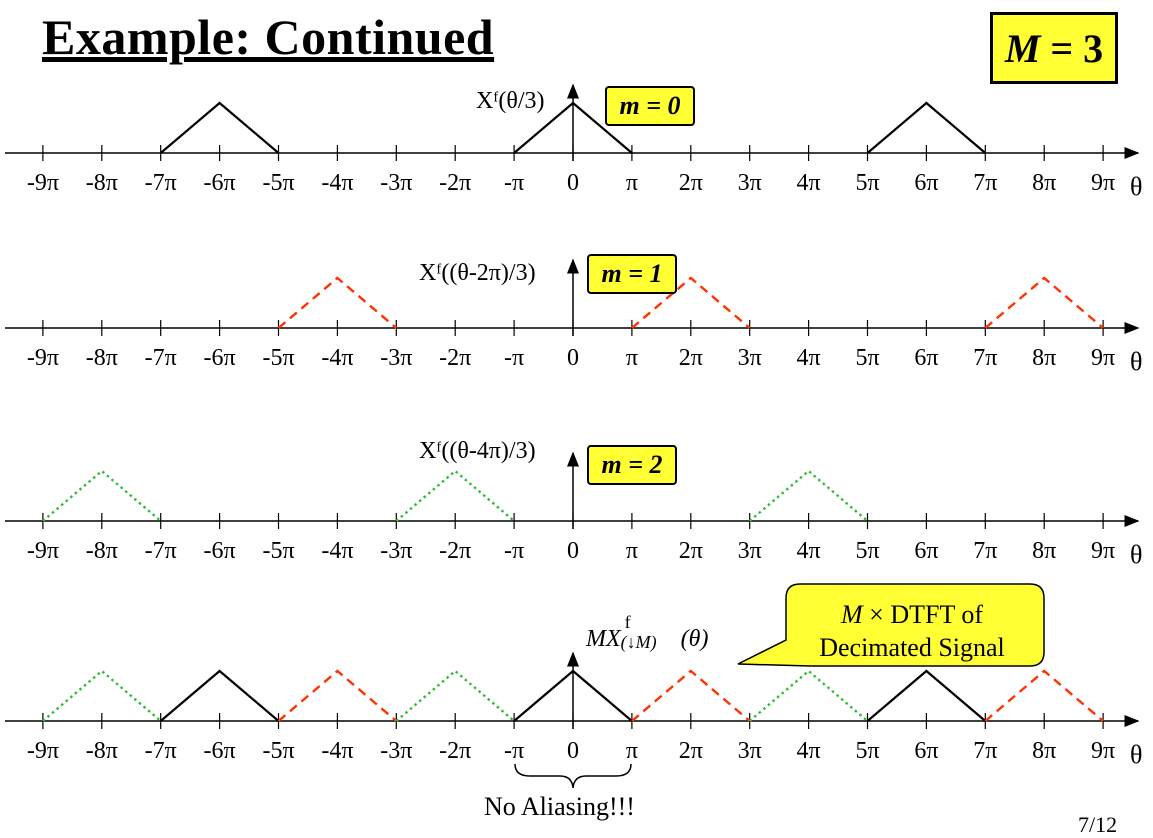 Image resolution: width=1153 pixels, height=838 pixels. What do you see at coordinates (559, 806) in the screenshot?
I see `no-aliasing-note: No Aliasing!!!` at bounding box center [559, 806].